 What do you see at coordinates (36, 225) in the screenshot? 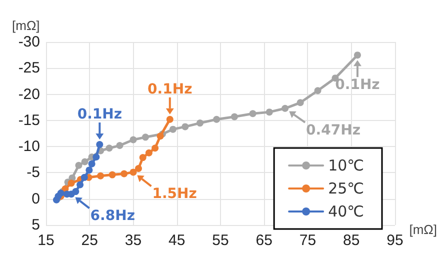
I see `y-tick-label: 5` at bounding box center [36, 225].